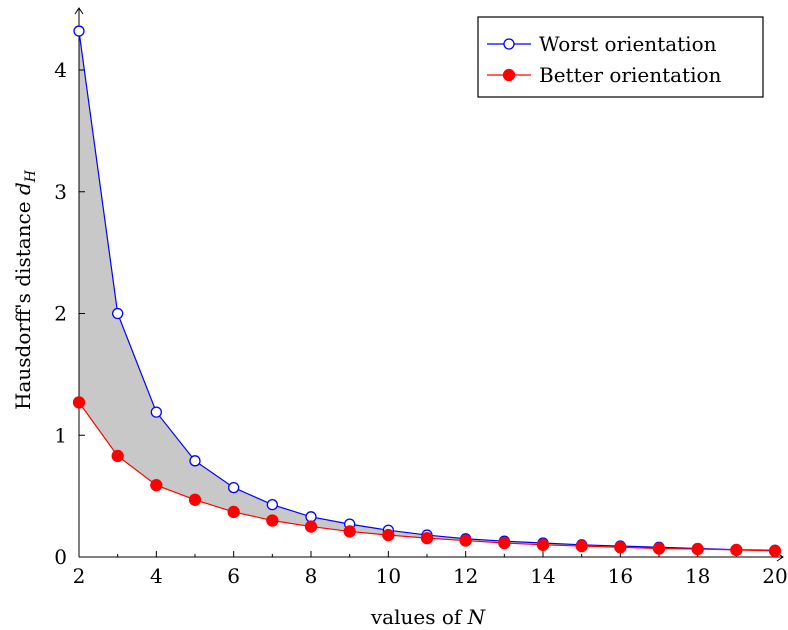 This screenshot has height=630, width=788. I want to click on x-axis-label: values of N, so click(428, 617).